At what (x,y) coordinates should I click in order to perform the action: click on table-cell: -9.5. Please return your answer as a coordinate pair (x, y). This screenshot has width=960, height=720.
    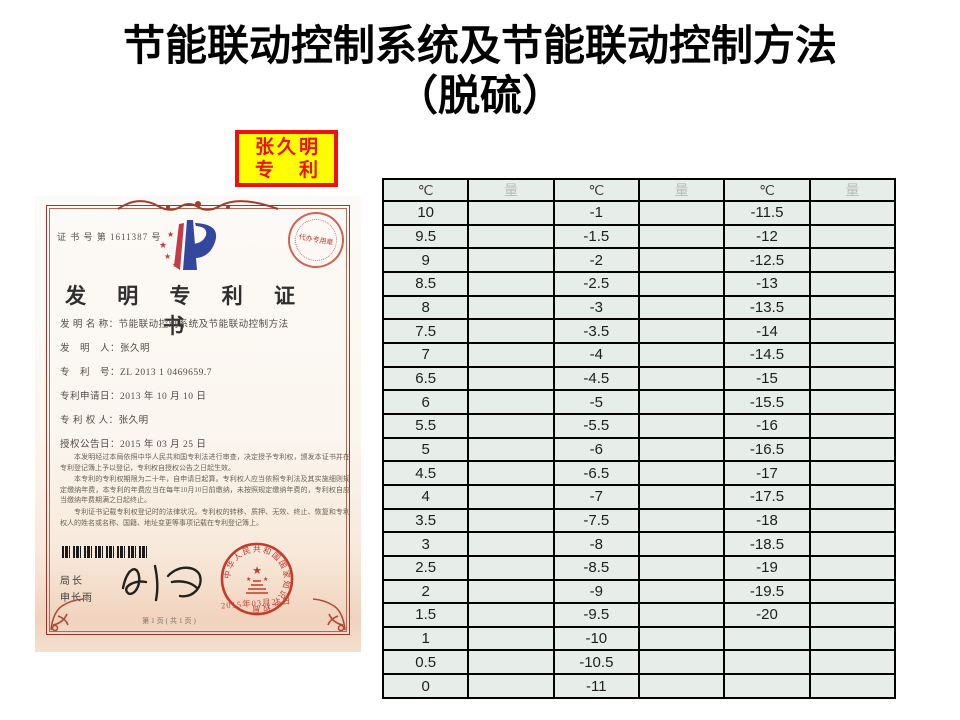
    Looking at the image, I should click on (596, 615).